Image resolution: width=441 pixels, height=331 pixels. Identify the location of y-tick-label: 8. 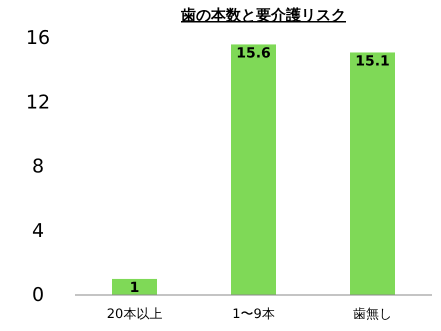
(38, 167).